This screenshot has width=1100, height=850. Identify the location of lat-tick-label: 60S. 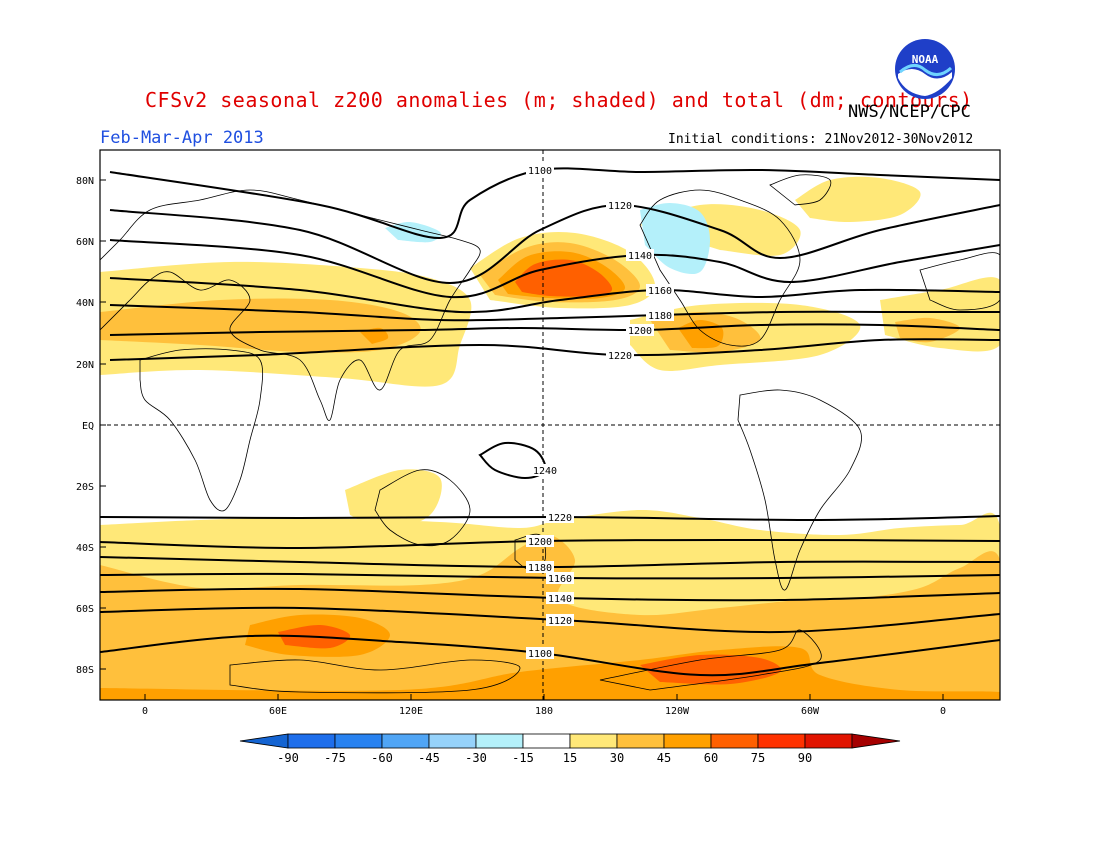
(85, 609).